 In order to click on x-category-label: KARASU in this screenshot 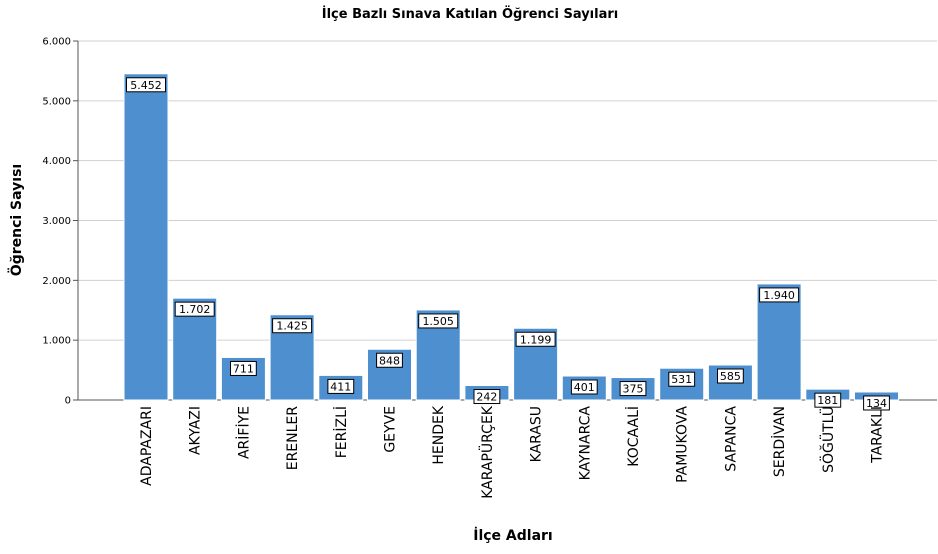, I will do `click(537, 434)`.